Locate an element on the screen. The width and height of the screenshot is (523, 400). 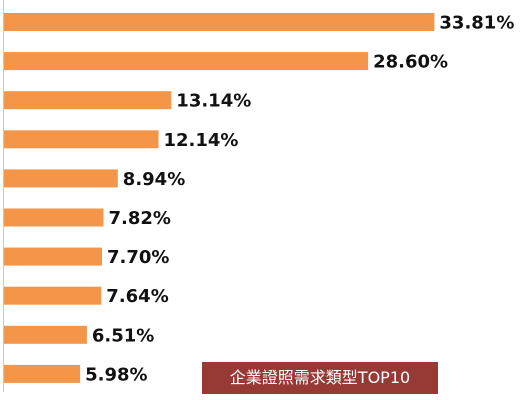
value-label-3: 13.14% is located at coordinates (213, 101).